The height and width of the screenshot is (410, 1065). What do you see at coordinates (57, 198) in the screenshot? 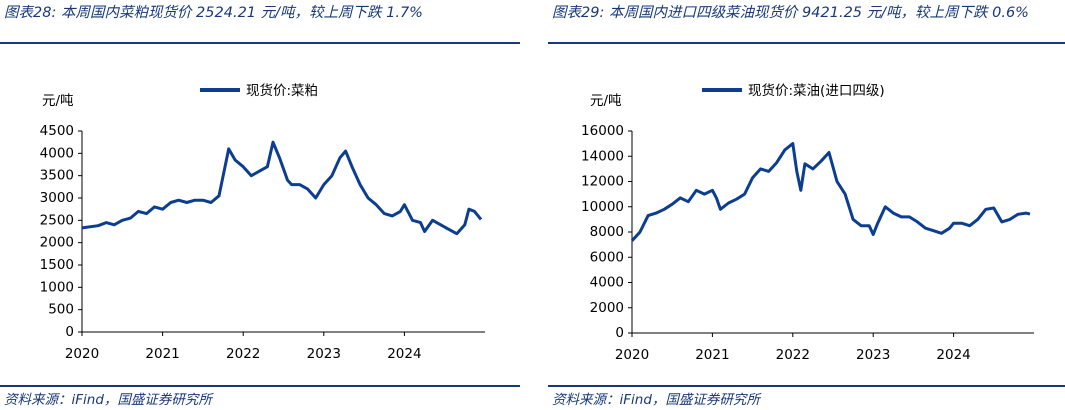
I see `y-tick-label: 3000` at bounding box center [57, 198].